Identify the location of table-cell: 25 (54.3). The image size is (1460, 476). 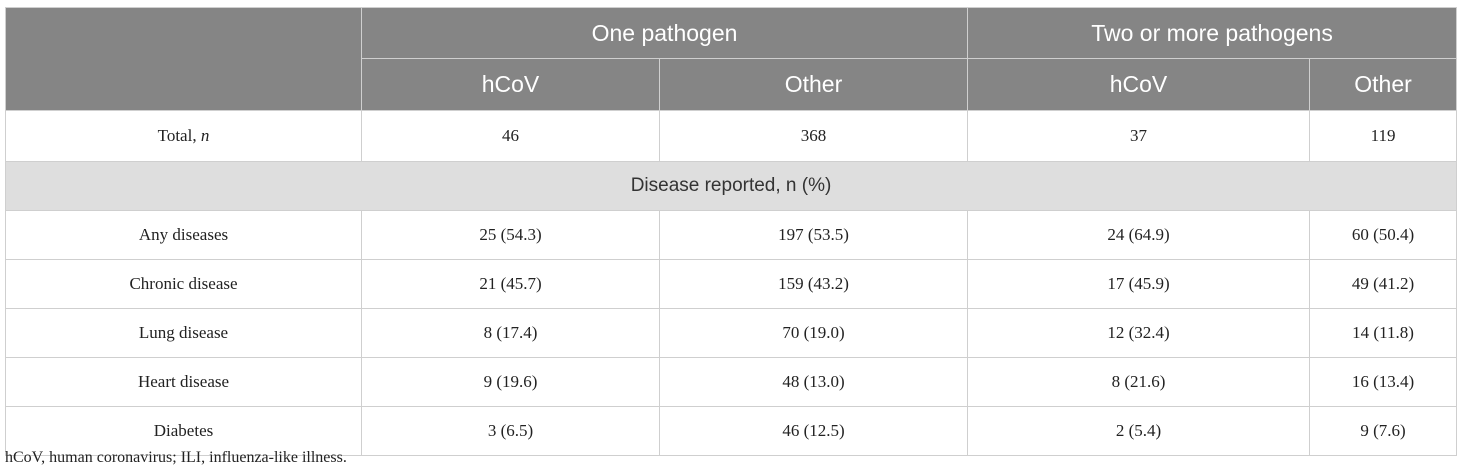
(510, 235).